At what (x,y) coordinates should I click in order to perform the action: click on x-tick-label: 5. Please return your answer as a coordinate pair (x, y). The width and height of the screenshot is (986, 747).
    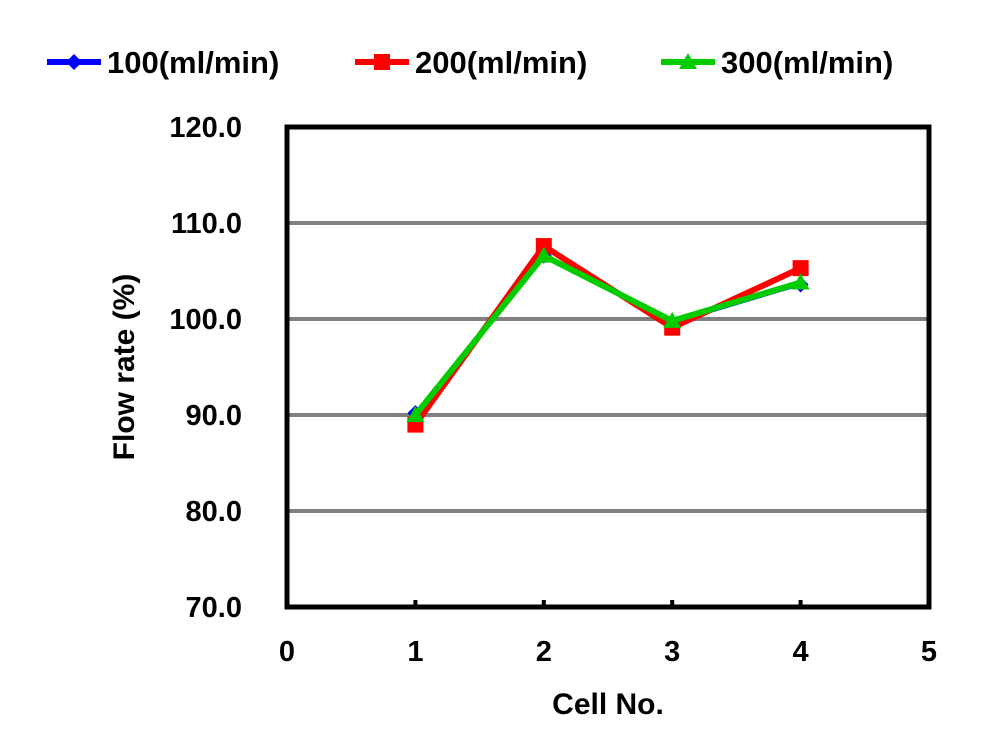
    Looking at the image, I should click on (929, 652).